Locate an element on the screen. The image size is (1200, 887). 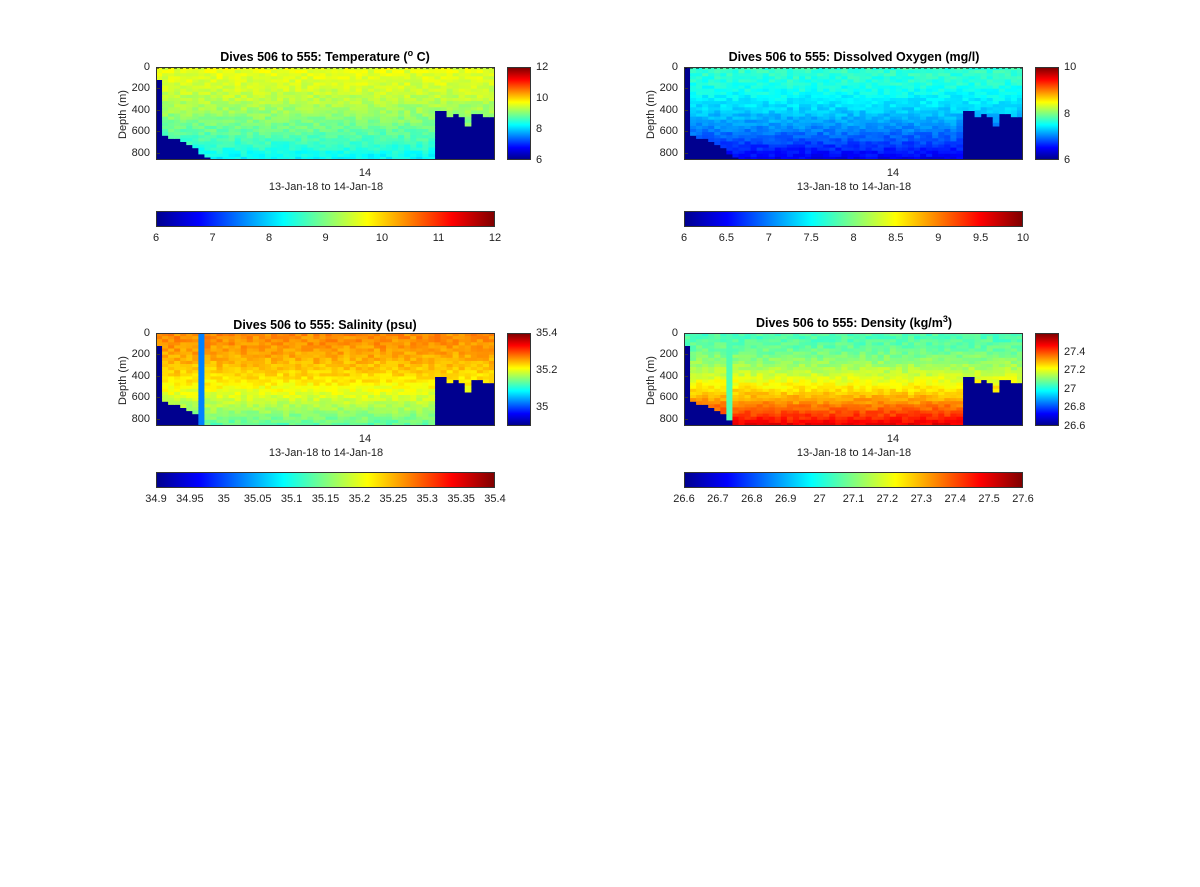
y-tick-label: 400 is located at coordinates (140, 375).